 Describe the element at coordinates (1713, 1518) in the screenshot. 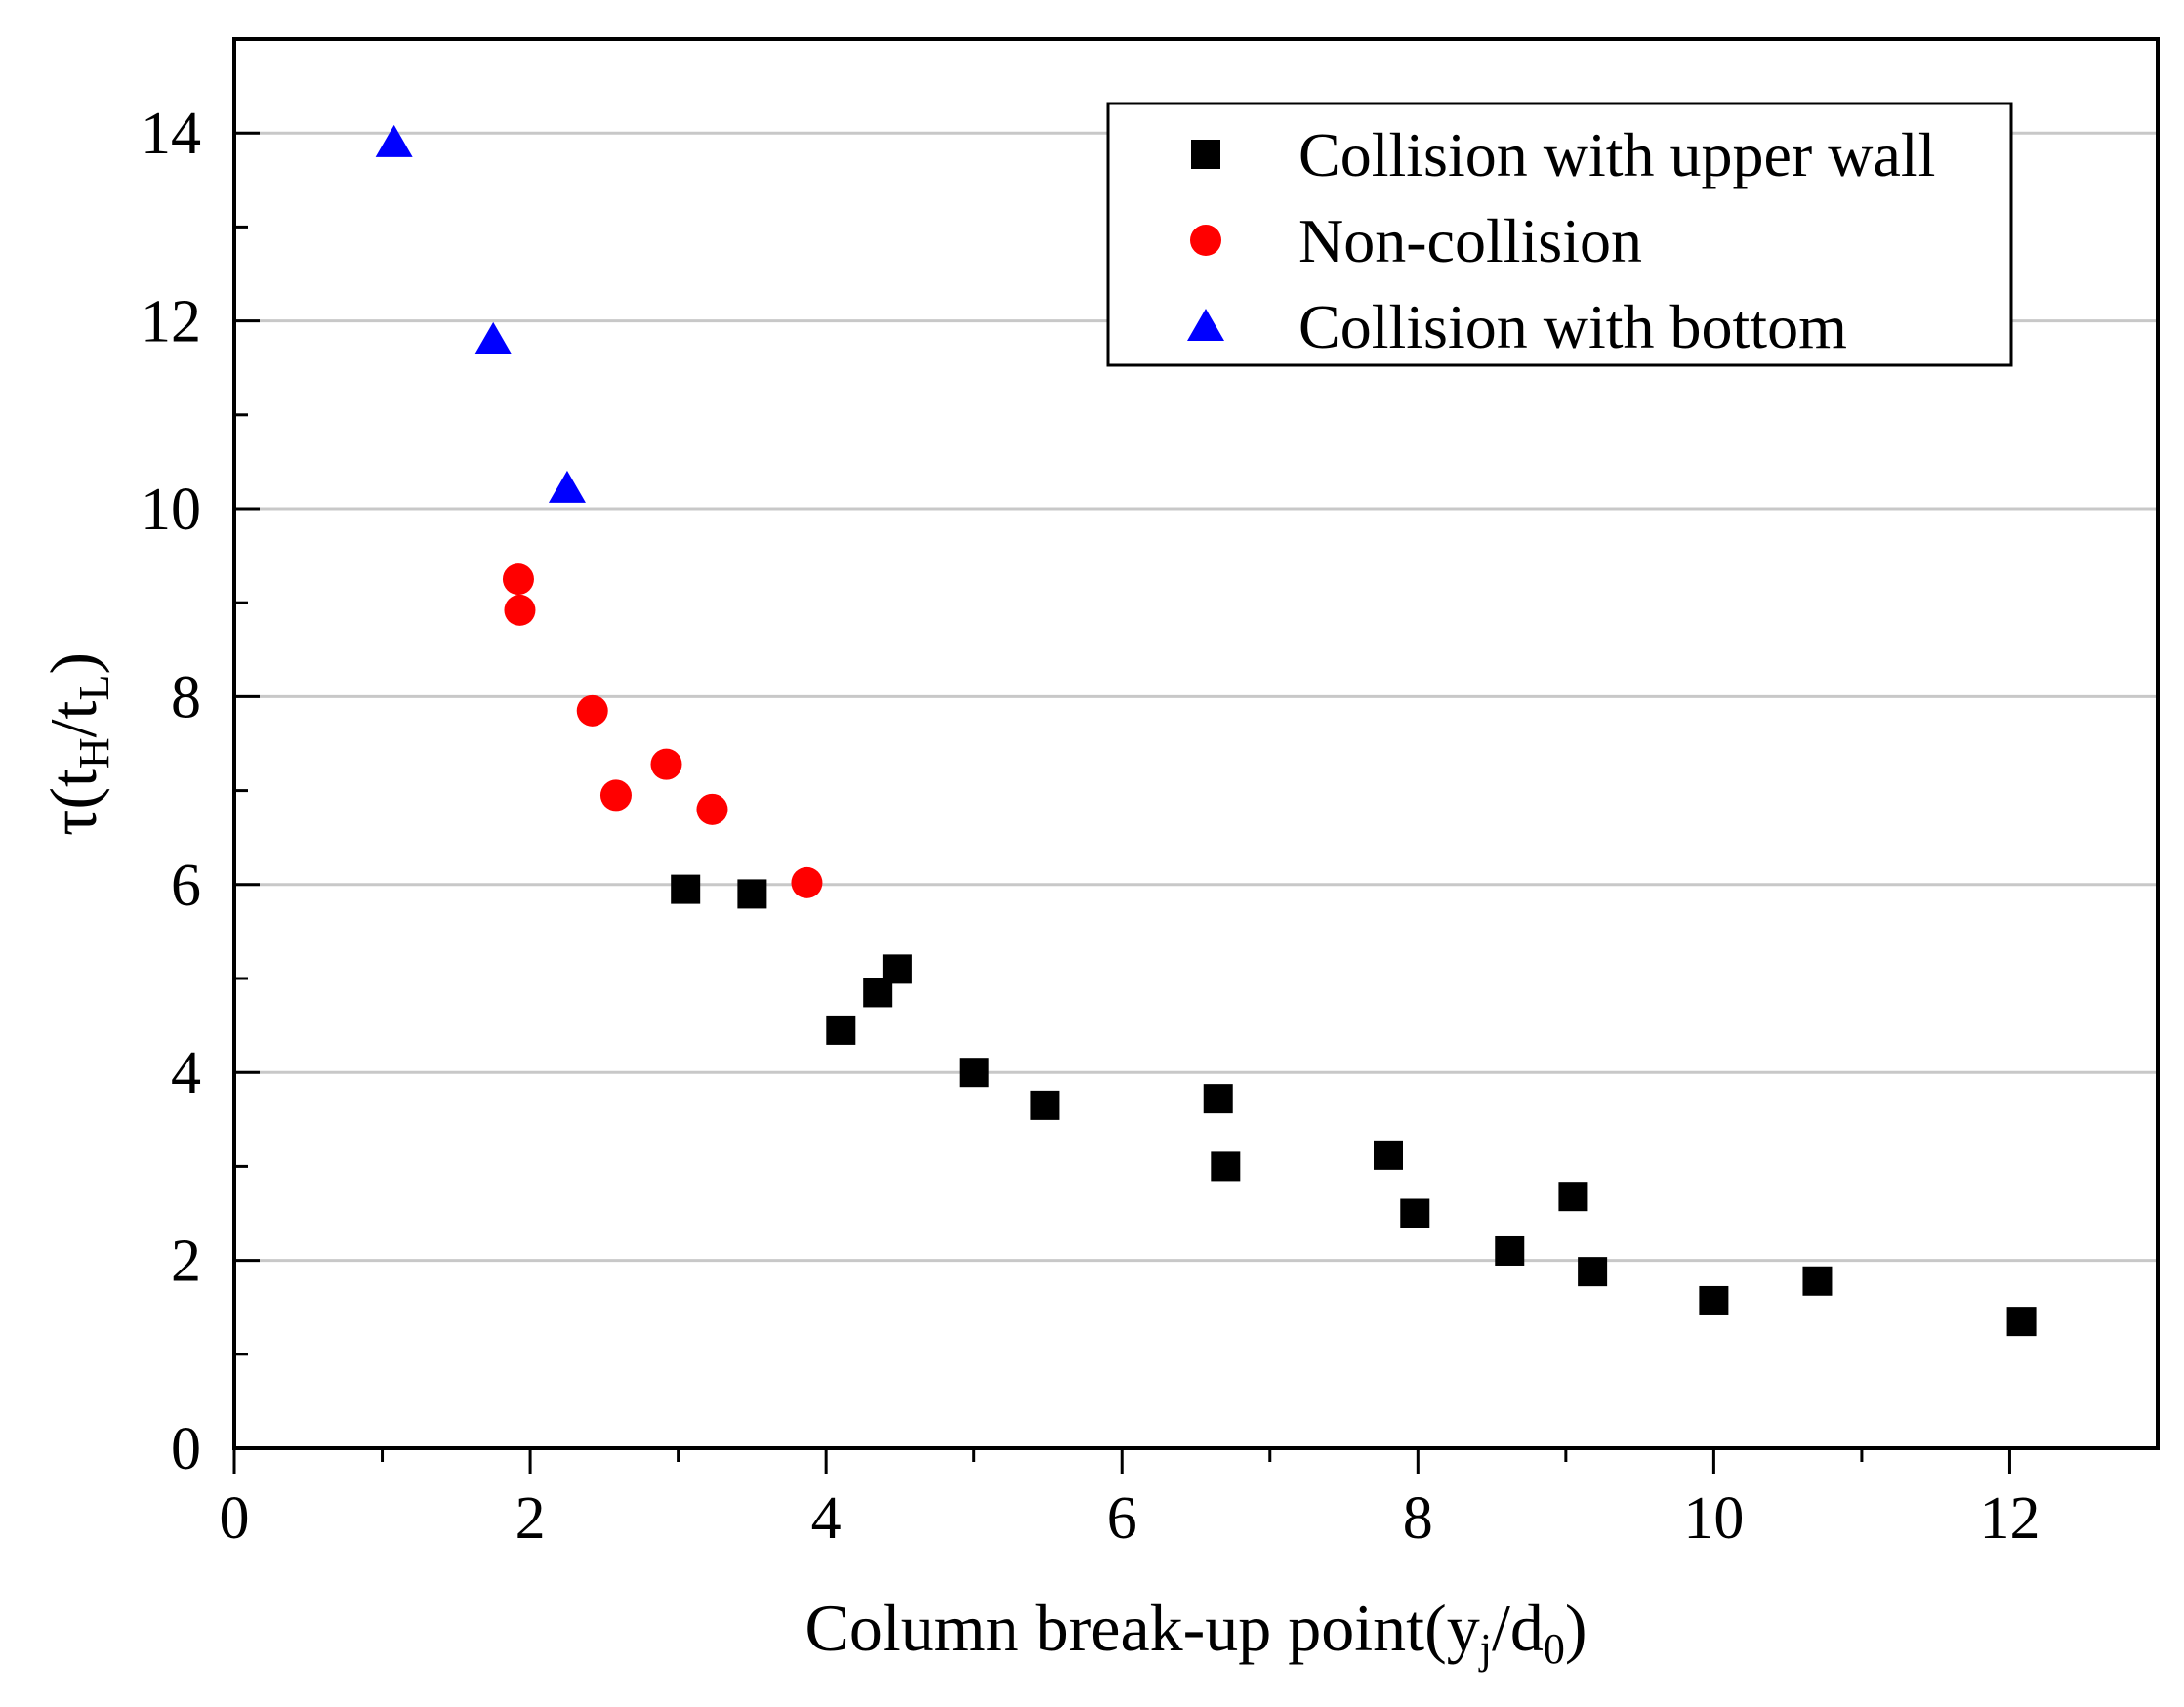

I see `x-tick-label: 10` at that location.